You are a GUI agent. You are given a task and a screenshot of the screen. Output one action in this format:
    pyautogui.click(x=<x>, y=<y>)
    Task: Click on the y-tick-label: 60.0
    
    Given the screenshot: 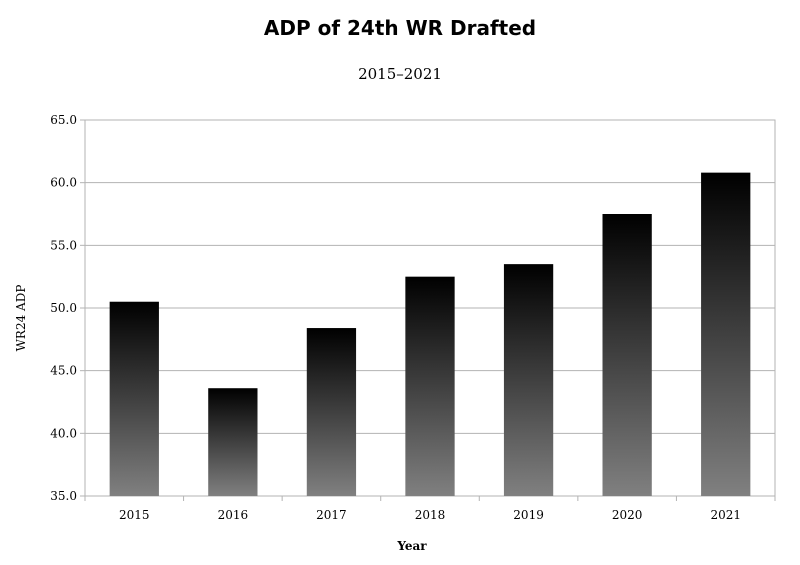 What is the action you would take?
    pyautogui.click(x=63, y=183)
    